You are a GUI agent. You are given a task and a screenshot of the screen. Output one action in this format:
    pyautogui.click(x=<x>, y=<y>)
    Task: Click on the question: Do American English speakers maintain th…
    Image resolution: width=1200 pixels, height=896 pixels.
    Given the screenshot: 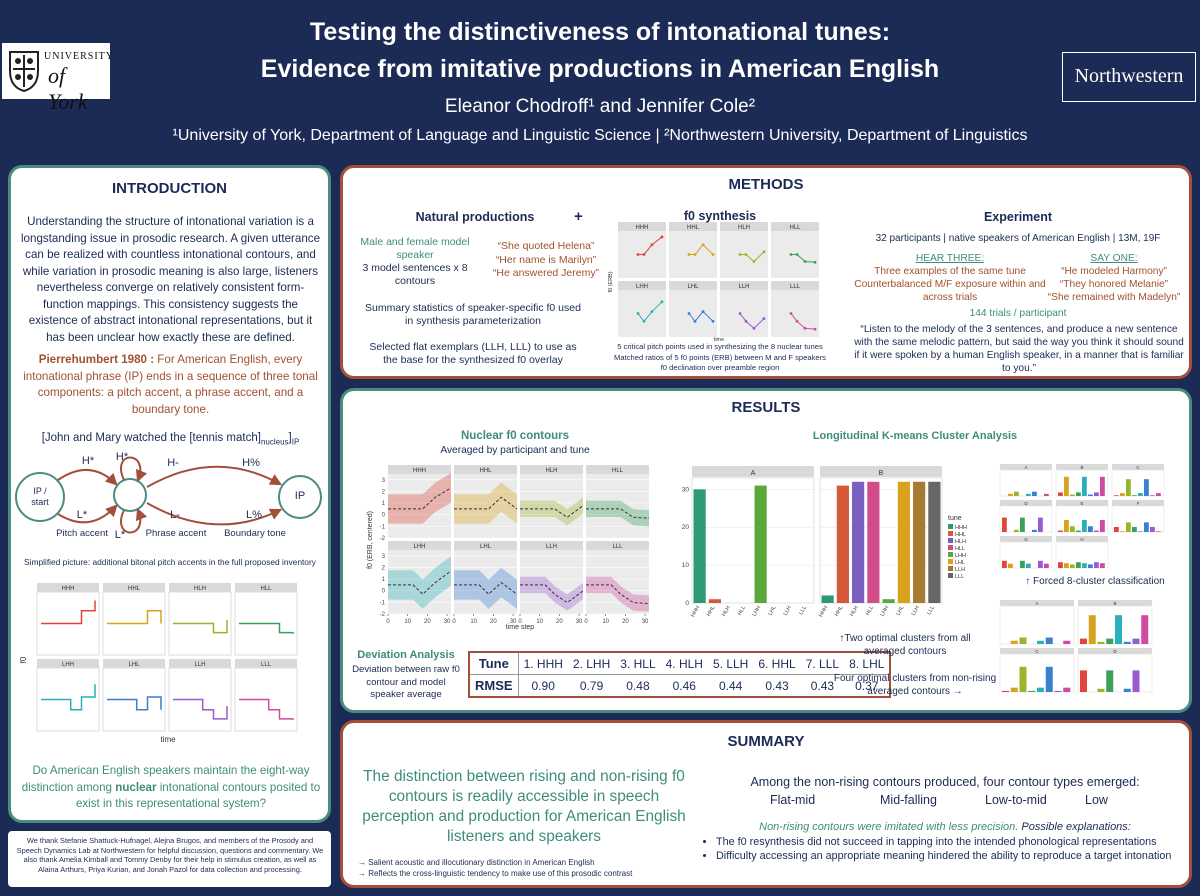 What is the action you would take?
    pyautogui.click(x=171, y=788)
    